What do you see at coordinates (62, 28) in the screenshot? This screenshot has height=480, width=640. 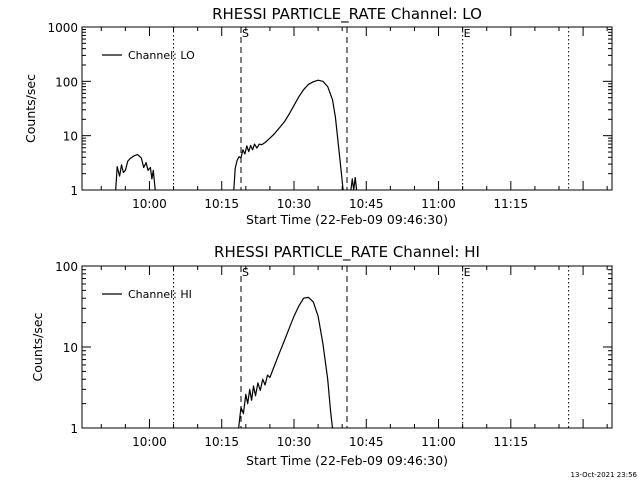 I see `y-tick-label: 1000` at bounding box center [62, 28].